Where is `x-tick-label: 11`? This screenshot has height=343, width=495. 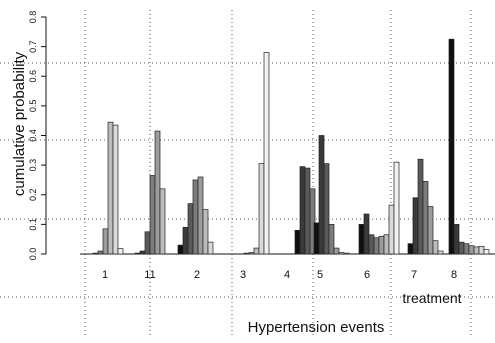 x-tick-label: 11 is located at coordinates (149, 275).